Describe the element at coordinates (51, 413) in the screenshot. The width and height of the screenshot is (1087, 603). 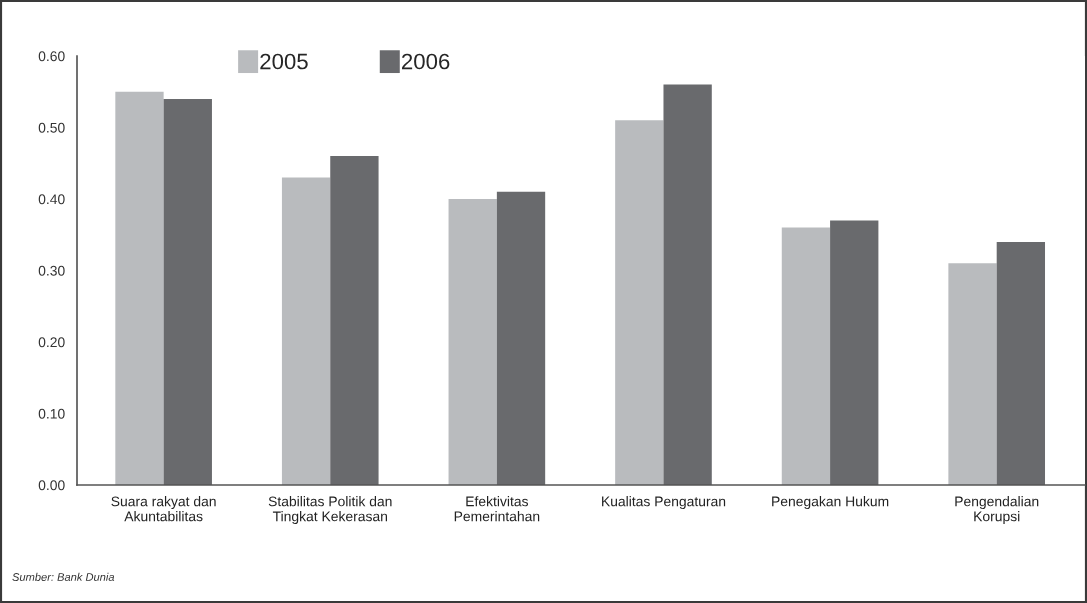
I see `y-tick-label: 0.10` at that location.